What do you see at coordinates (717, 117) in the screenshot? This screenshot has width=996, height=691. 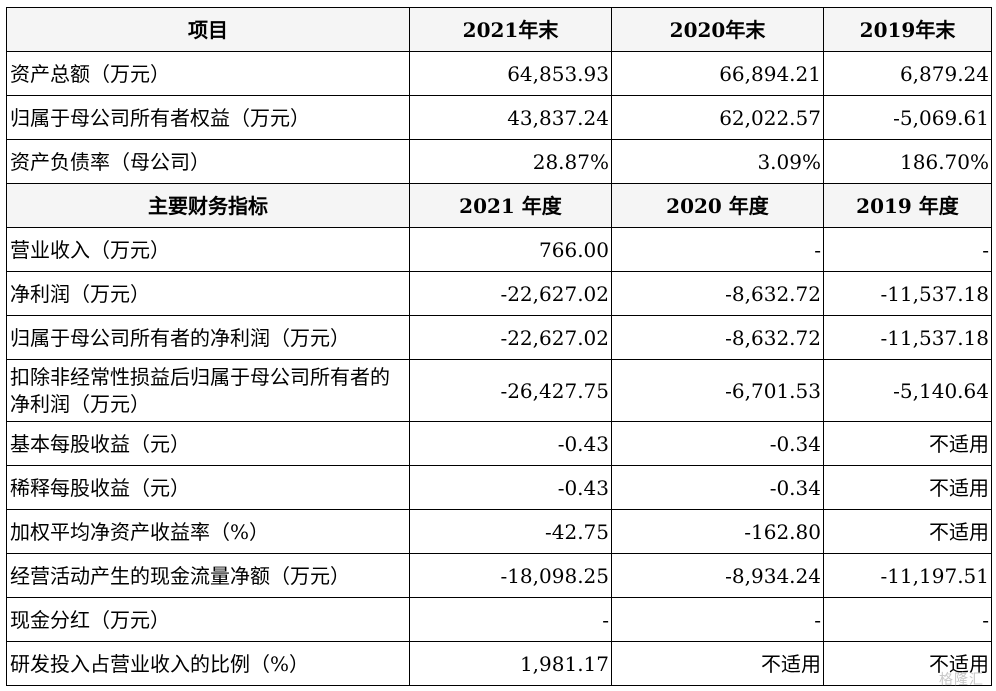 I see `cell-2020: 62,022.57` at bounding box center [717, 117].